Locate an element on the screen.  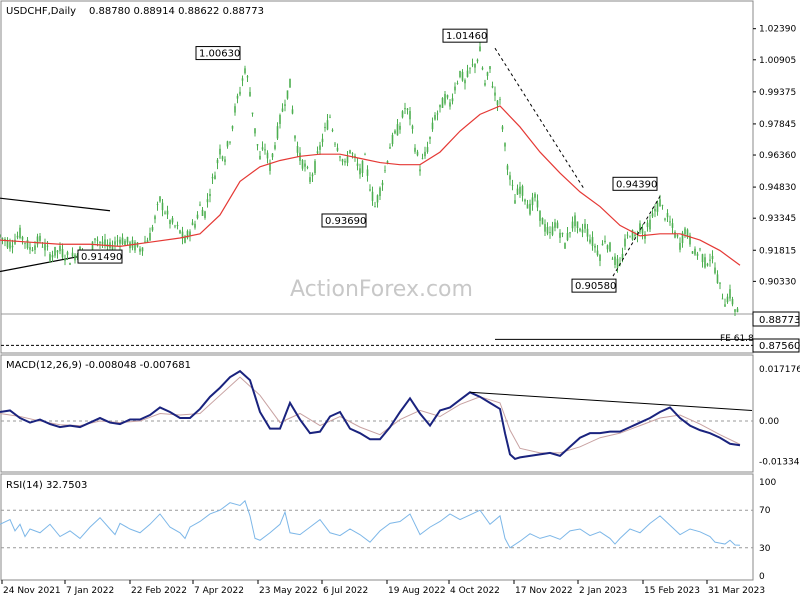
date-axis-label: 6 Jul 2022 is located at coordinates (345, 591).